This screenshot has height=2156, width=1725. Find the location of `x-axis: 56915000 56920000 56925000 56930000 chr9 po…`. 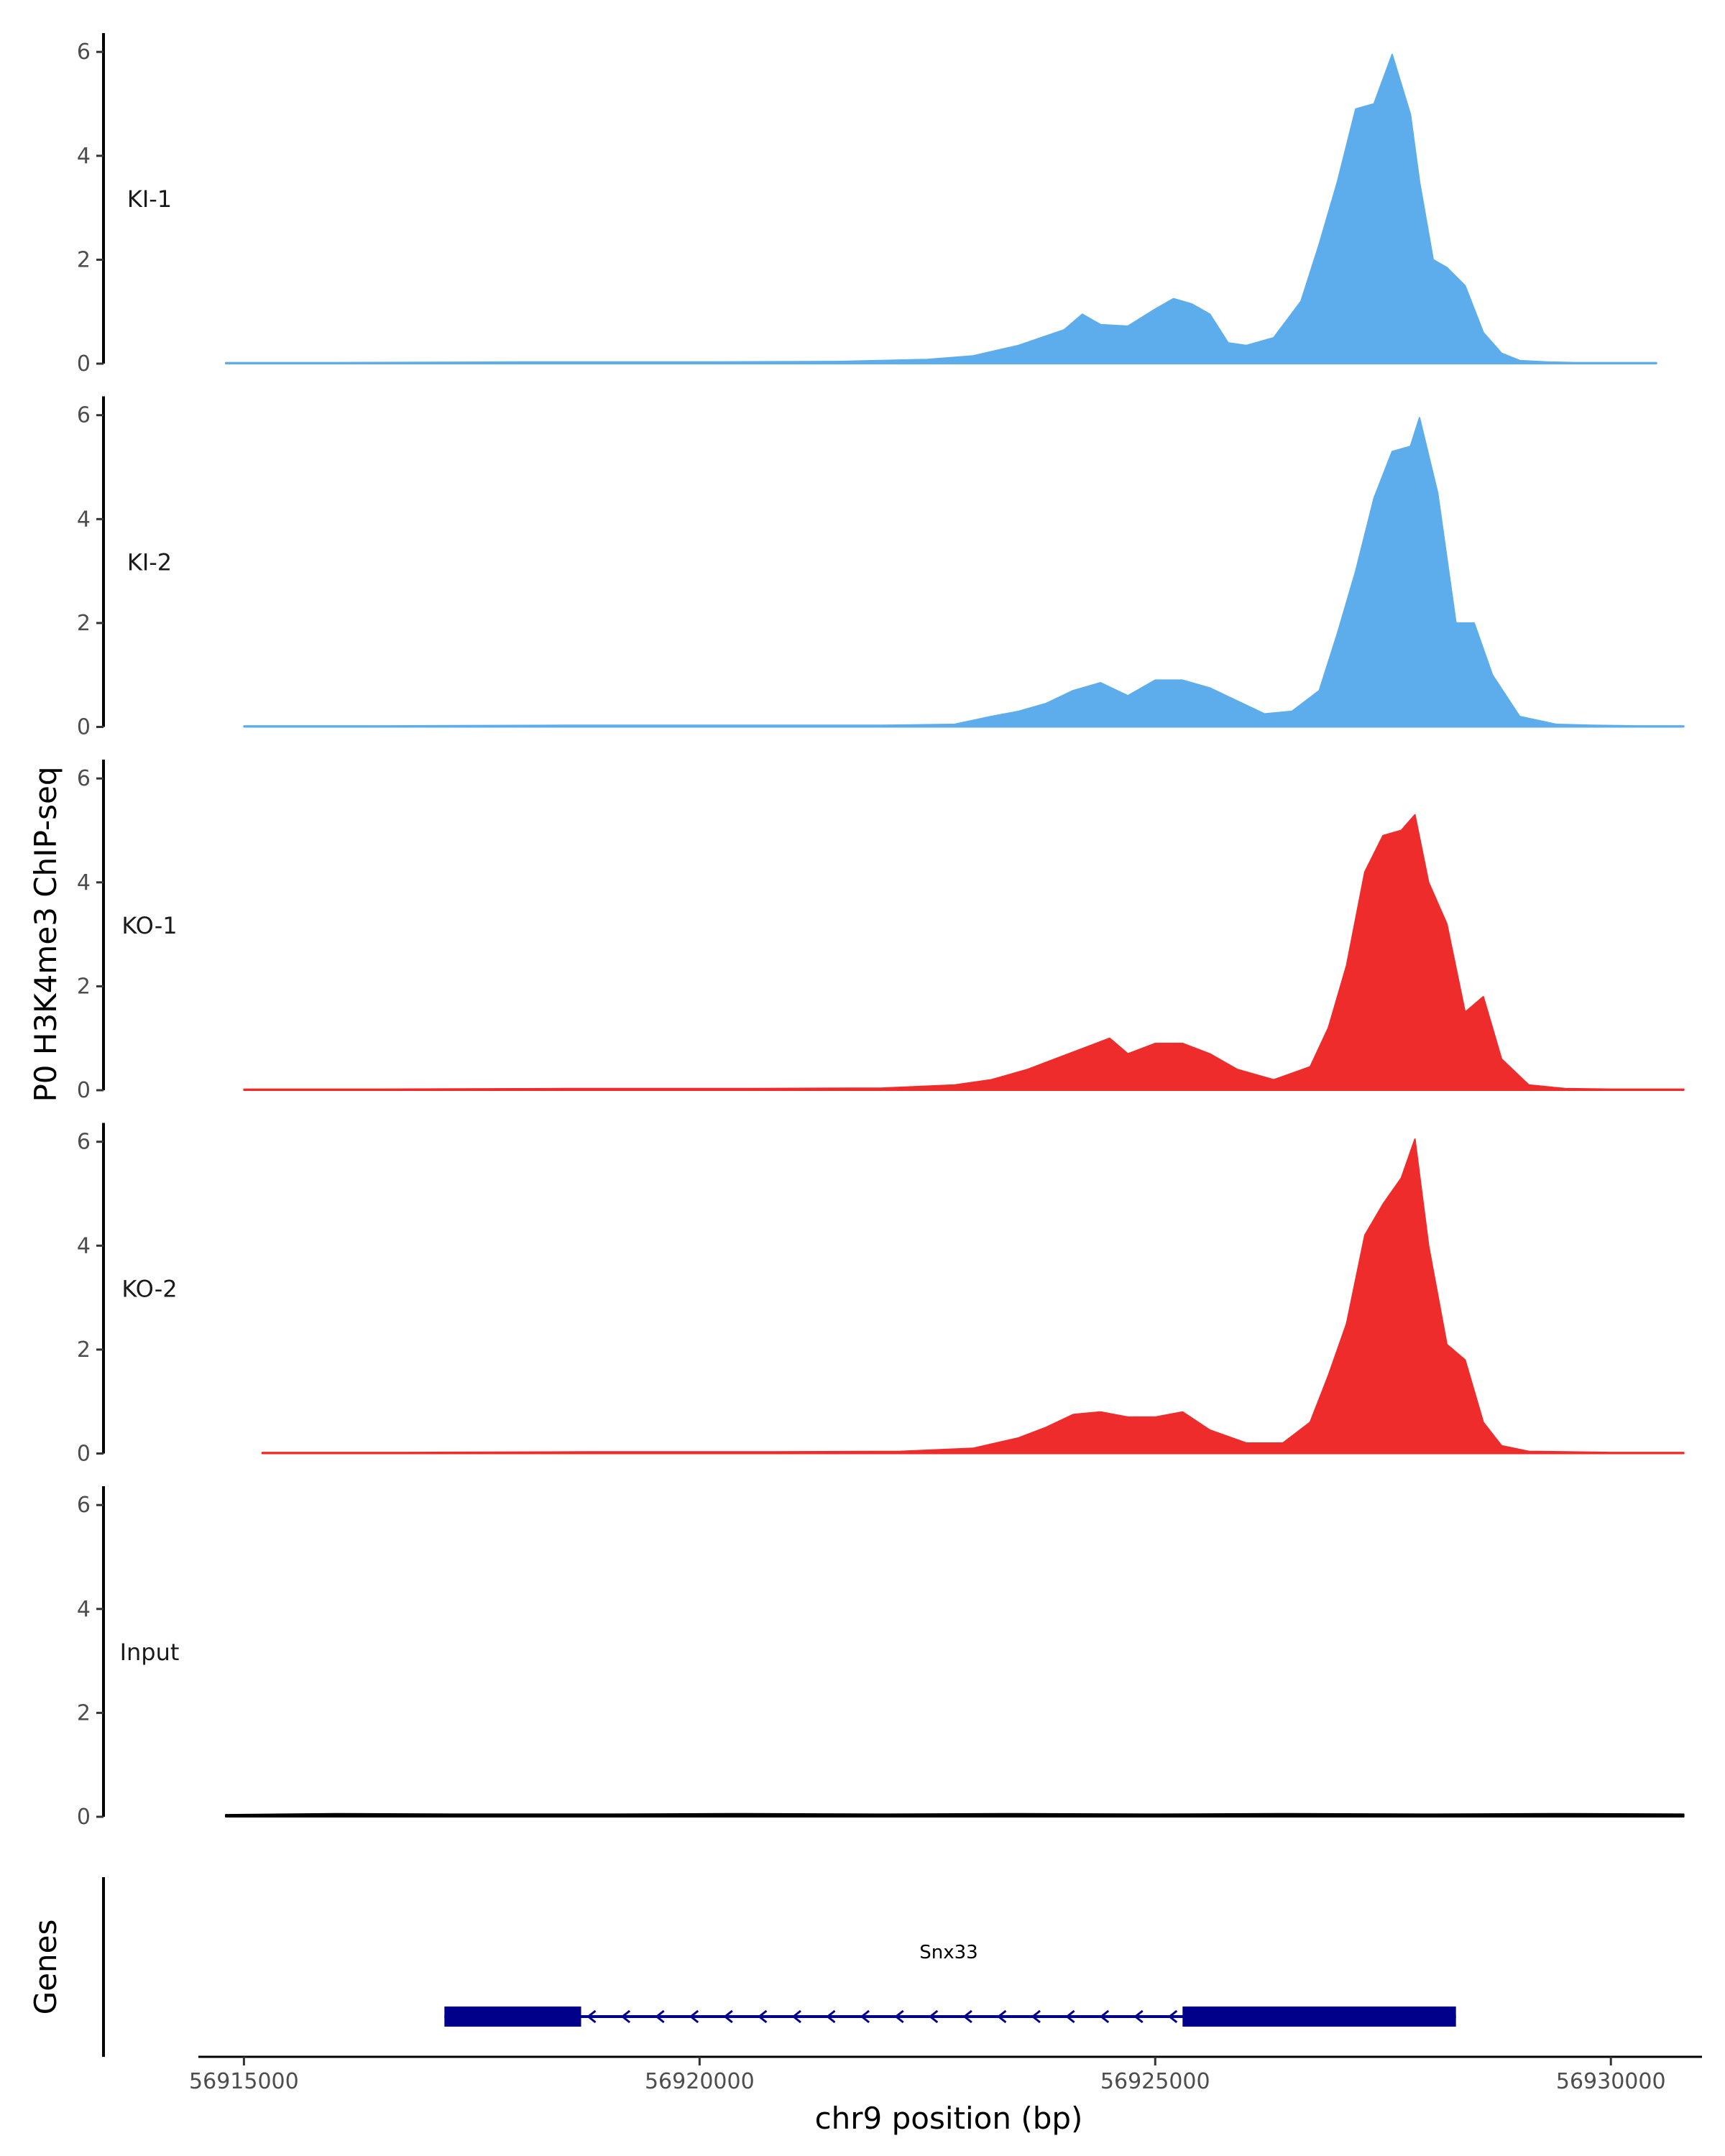

x-axis: 56915000 56920000 56925000 56930000 chr9 po… is located at coordinates (945, 2095).